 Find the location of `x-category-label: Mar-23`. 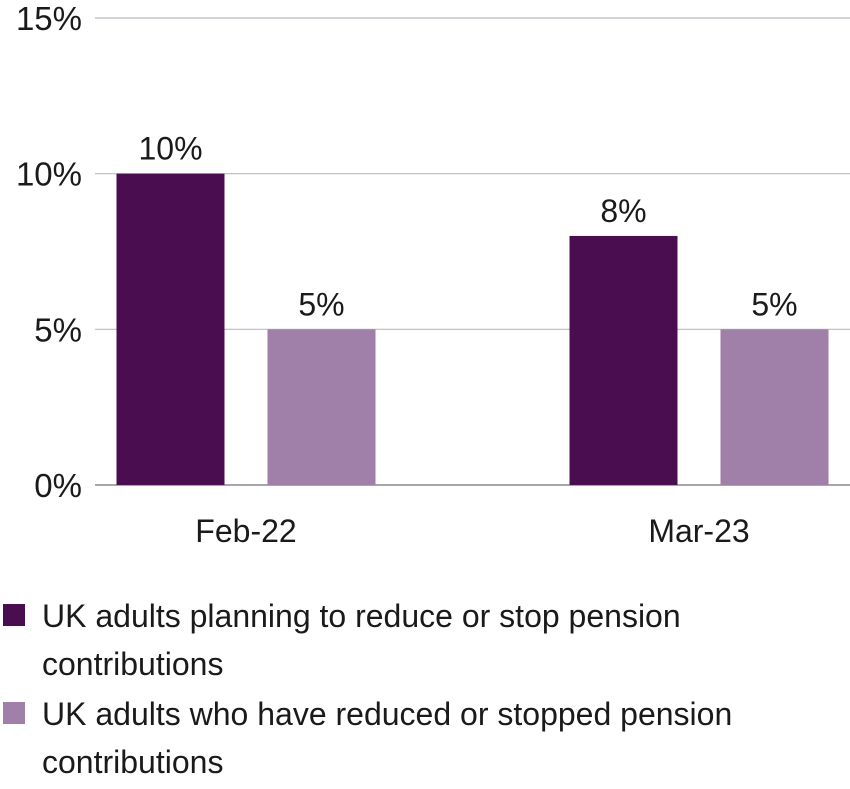

x-category-label: Mar-23 is located at coordinates (698, 531).